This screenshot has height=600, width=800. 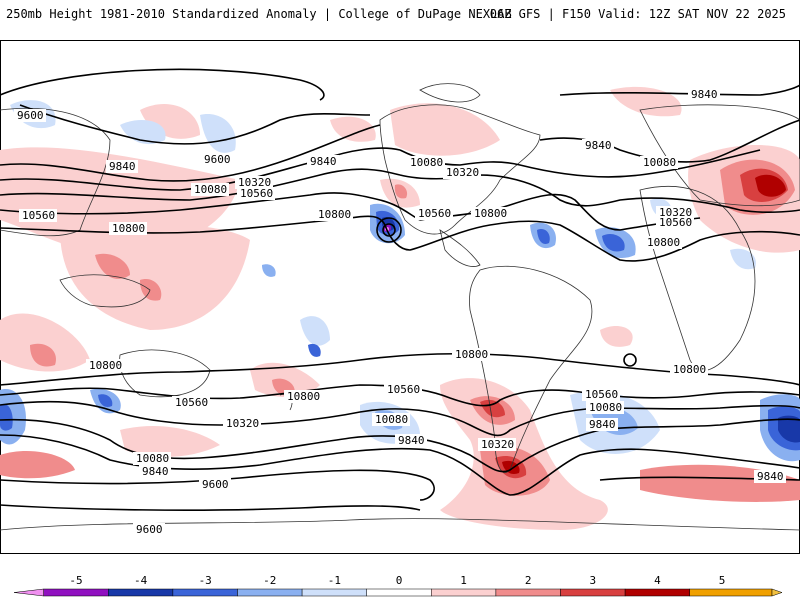 What do you see at coordinates (205, 580) in the screenshot?
I see `colorbar-tick-label: -3` at bounding box center [205, 580].